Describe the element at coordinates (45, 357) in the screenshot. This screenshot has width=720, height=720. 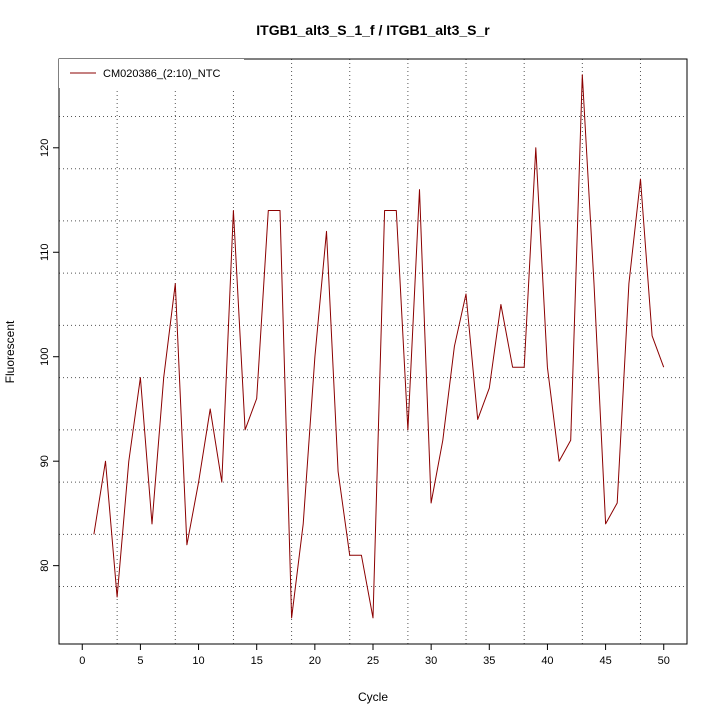
I see `y-tick-label: 100` at that location.